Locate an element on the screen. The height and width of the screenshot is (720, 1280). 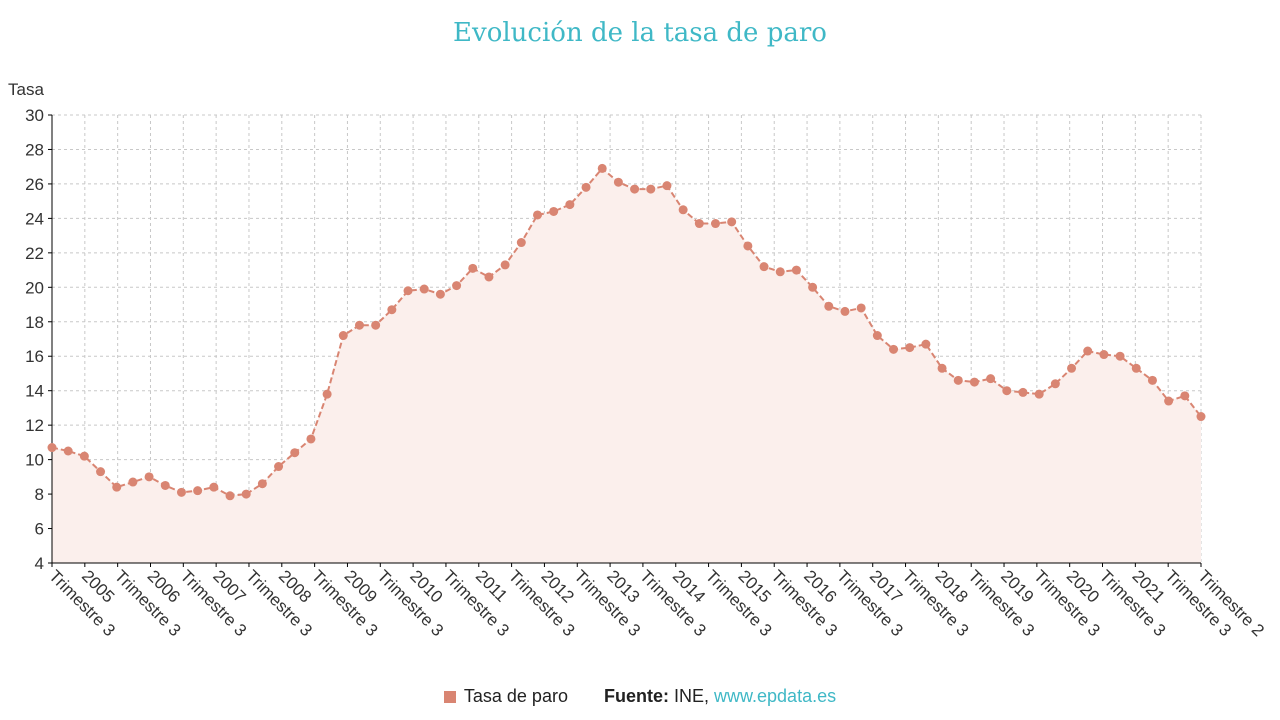
chart-title: Evolución de la tasa de paro is located at coordinates (640, 33).